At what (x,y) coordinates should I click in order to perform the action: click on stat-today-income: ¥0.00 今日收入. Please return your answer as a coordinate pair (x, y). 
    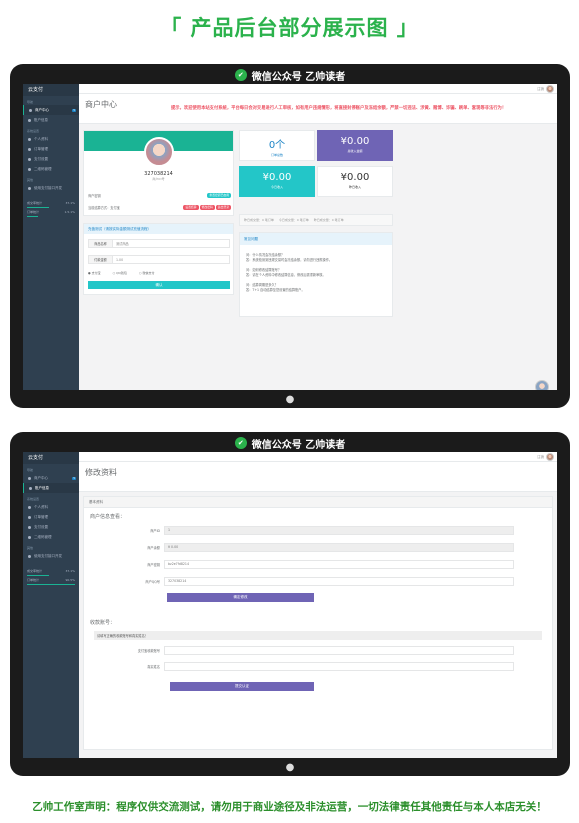
    Looking at the image, I should click on (277, 181).